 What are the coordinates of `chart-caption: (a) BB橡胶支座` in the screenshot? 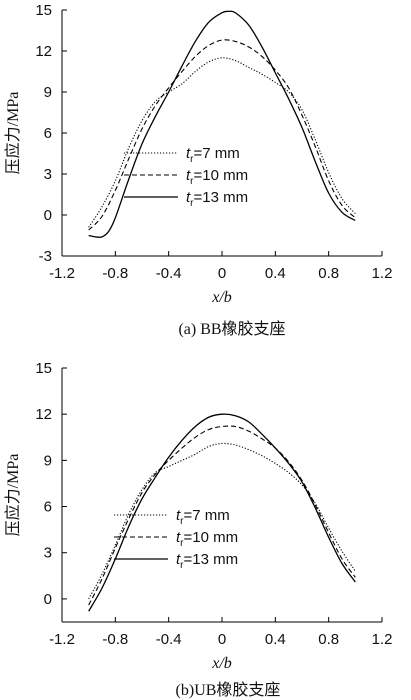 It's located at (231, 329).